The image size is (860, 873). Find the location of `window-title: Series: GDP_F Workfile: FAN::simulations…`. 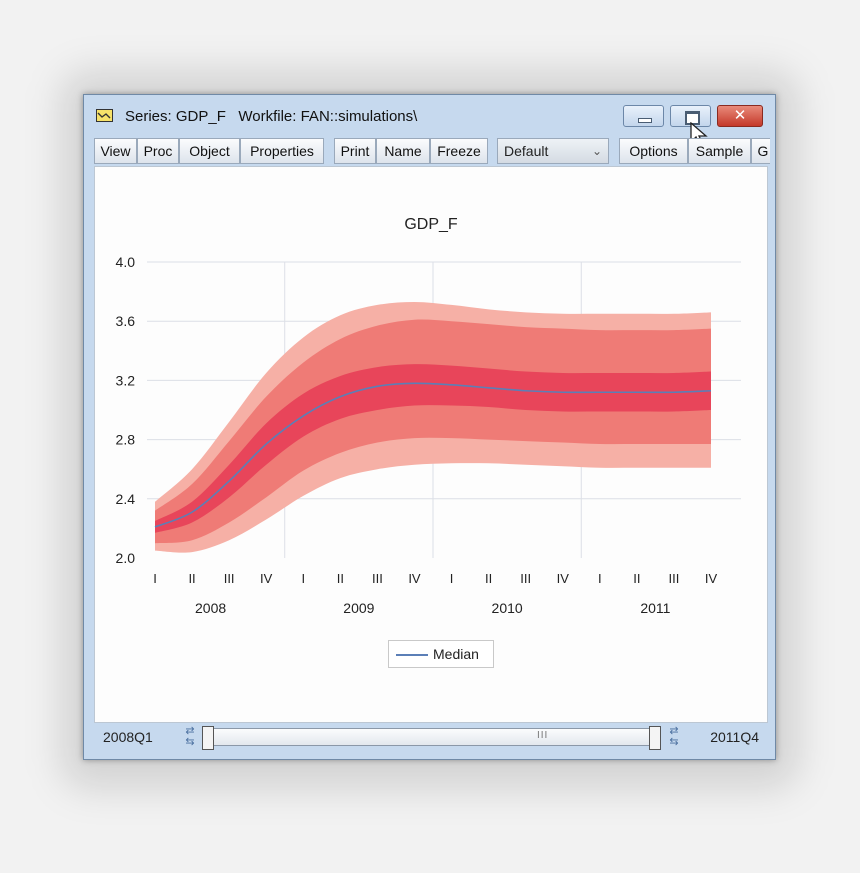

window-title: Series: GDP_F Workfile: FAN::simulations… is located at coordinates (271, 116).